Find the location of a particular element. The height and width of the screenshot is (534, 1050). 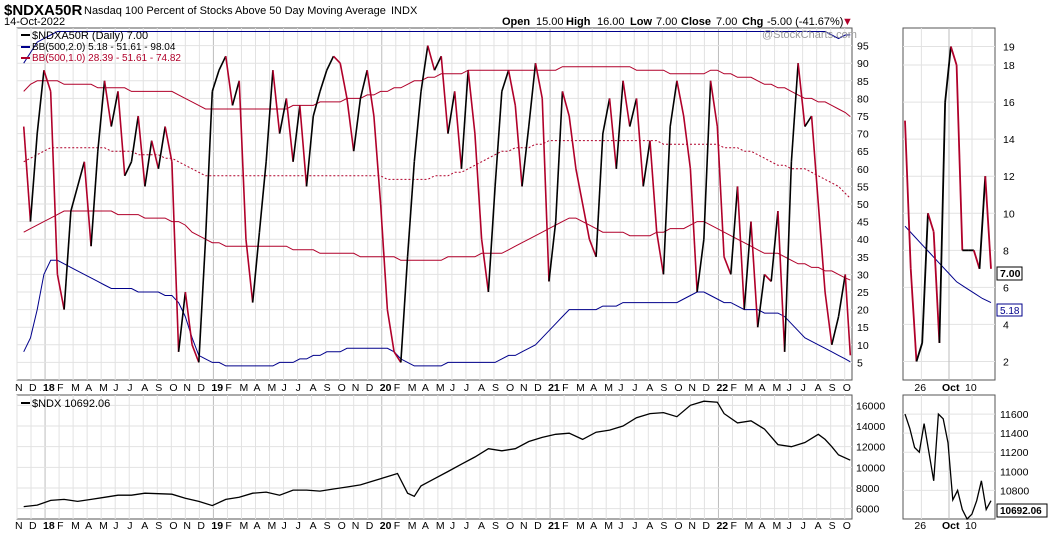

last-value-label: 7.00 is located at coordinates (1010, 274).